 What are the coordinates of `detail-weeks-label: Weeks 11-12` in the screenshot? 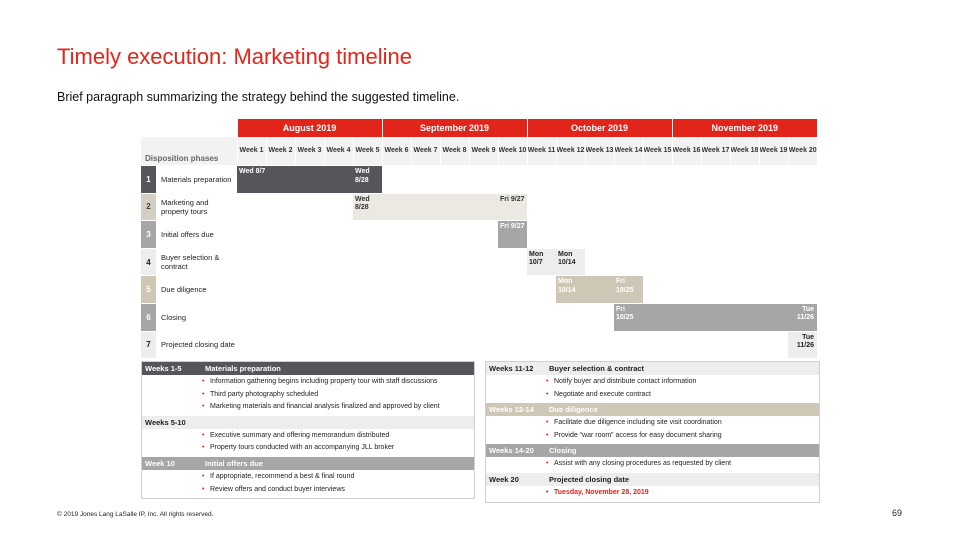 It's located at (511, 368).